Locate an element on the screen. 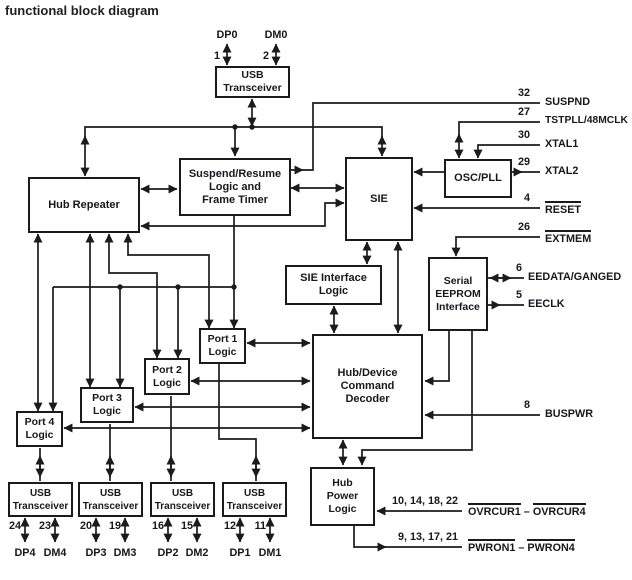 This screenshot has height=580, width=632. pin-number-xtal1: 30 is located at coordinates (523, 135).